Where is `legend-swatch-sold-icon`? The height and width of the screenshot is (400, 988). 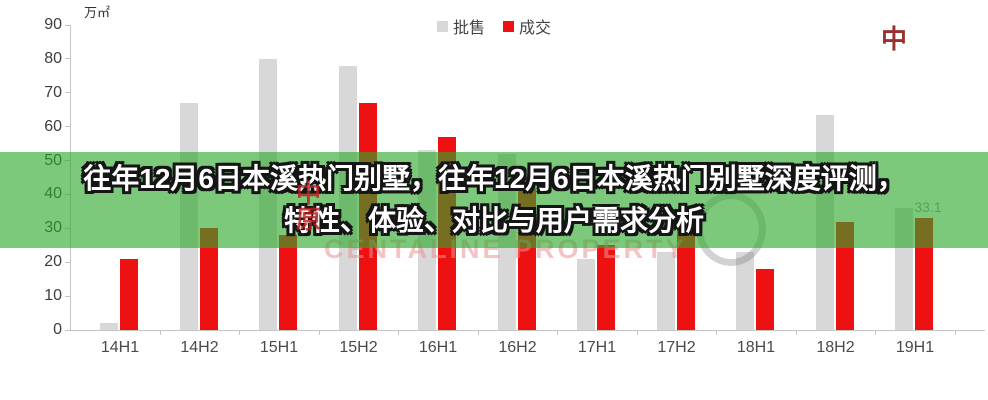
legend-swatch-sold-icon is located at coordinates (508, 26).